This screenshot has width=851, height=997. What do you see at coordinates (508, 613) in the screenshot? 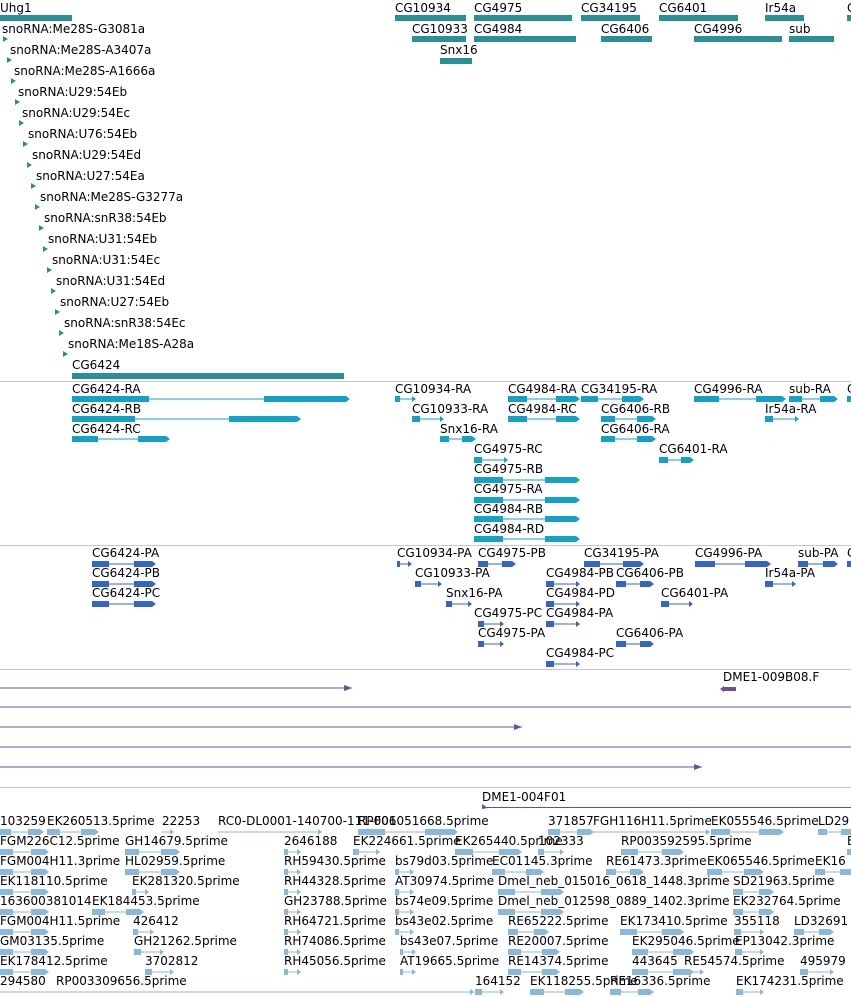
I see `protein-feature-label: CG4975-PC` at bounding box center [508, 613].